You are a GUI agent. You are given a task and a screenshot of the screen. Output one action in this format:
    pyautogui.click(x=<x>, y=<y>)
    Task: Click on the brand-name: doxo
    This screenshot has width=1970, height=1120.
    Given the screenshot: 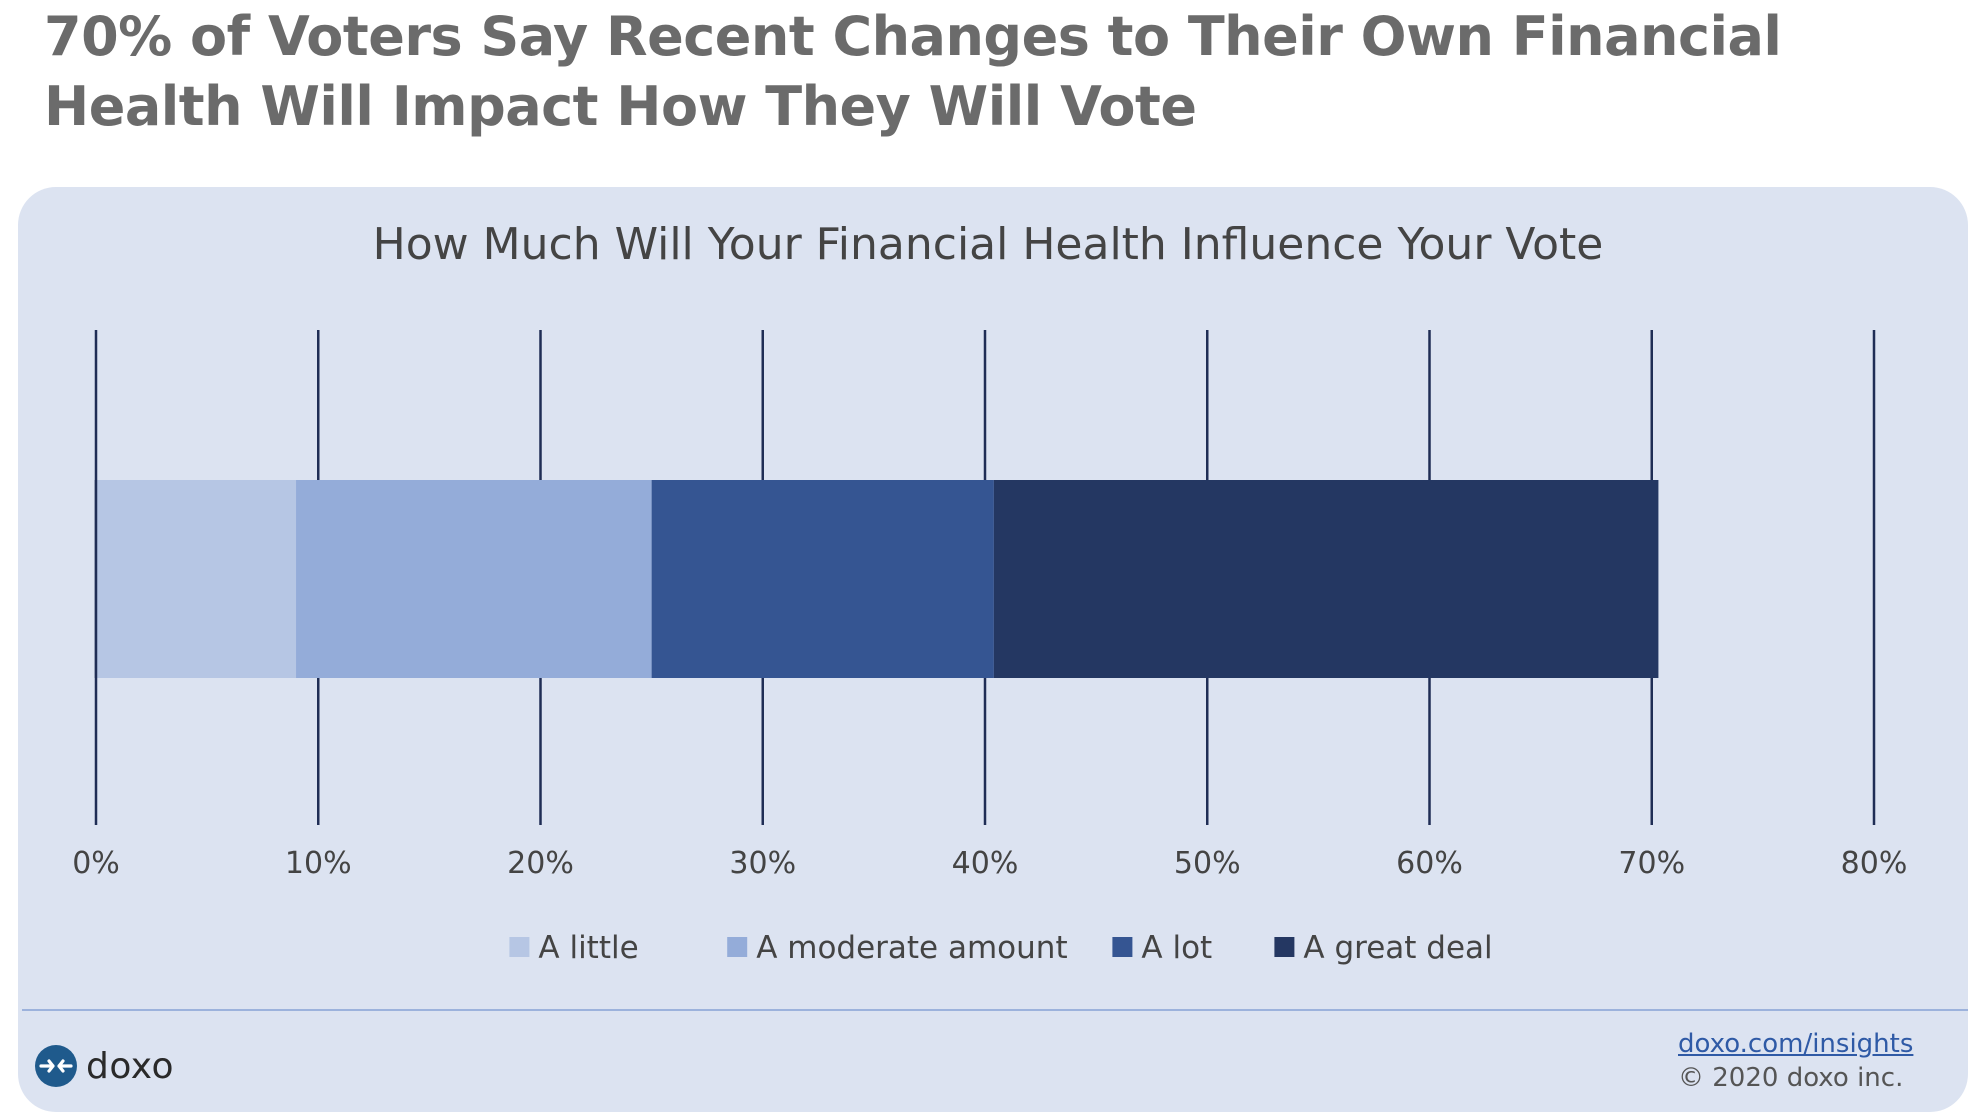 What is the action you would take?
    pyautogui.click(x=130, y=1066)
    